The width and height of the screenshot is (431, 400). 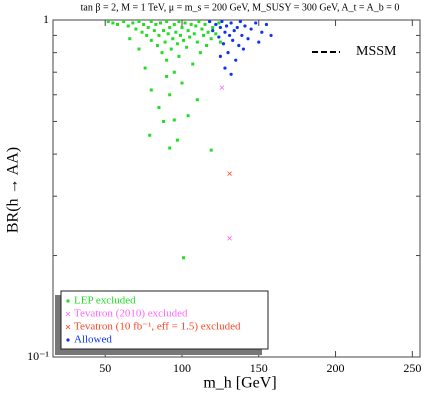 What do you see at coordinates (164, 320) in the screenshot?
I see `legend-box` at bounding box center [164, 320].